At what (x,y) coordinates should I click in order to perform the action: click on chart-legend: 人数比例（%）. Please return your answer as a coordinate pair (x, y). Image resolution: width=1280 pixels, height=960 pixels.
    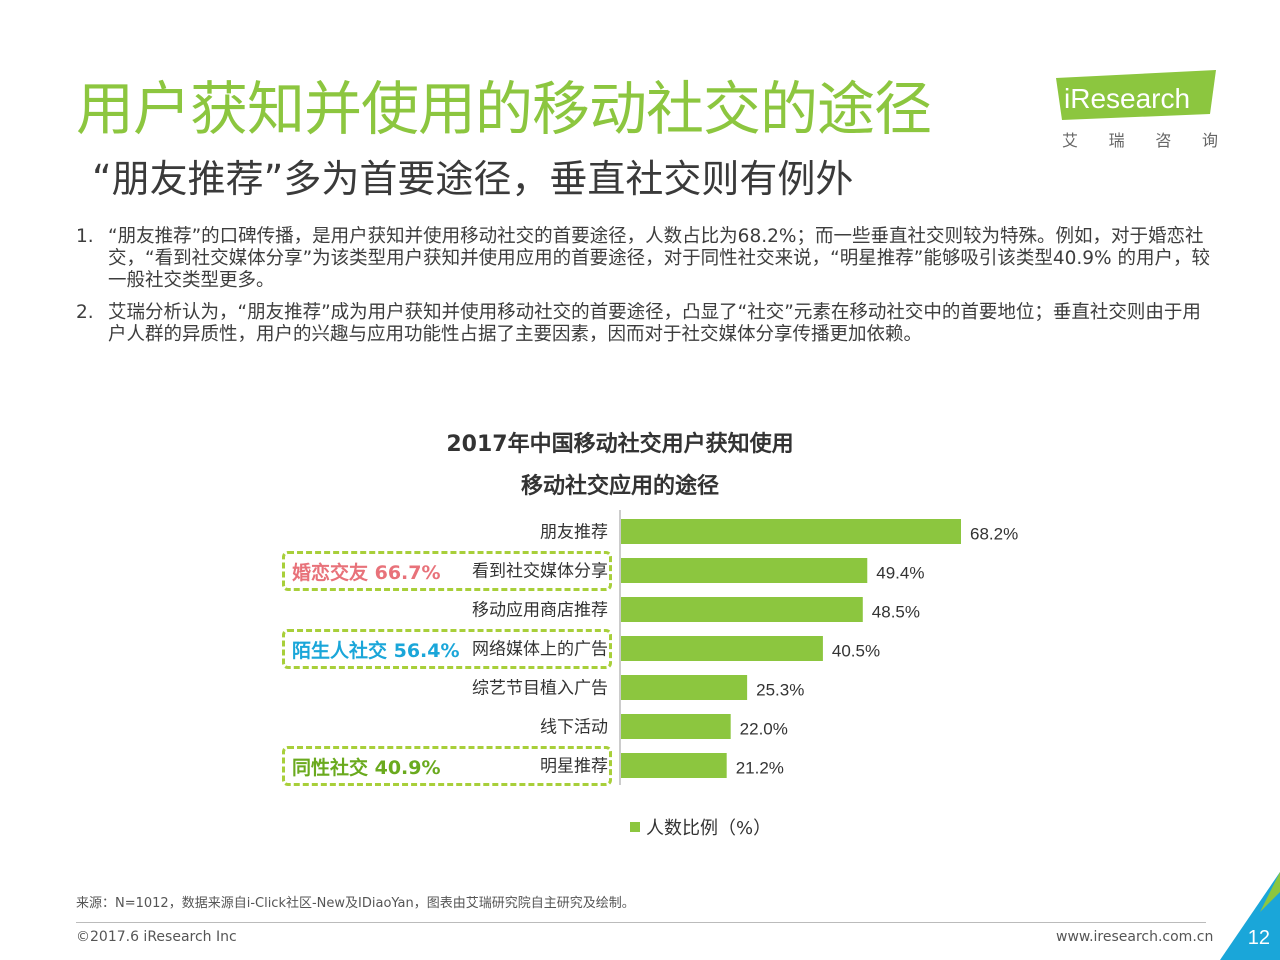
    Looking at the image, I should click on (700, 827).